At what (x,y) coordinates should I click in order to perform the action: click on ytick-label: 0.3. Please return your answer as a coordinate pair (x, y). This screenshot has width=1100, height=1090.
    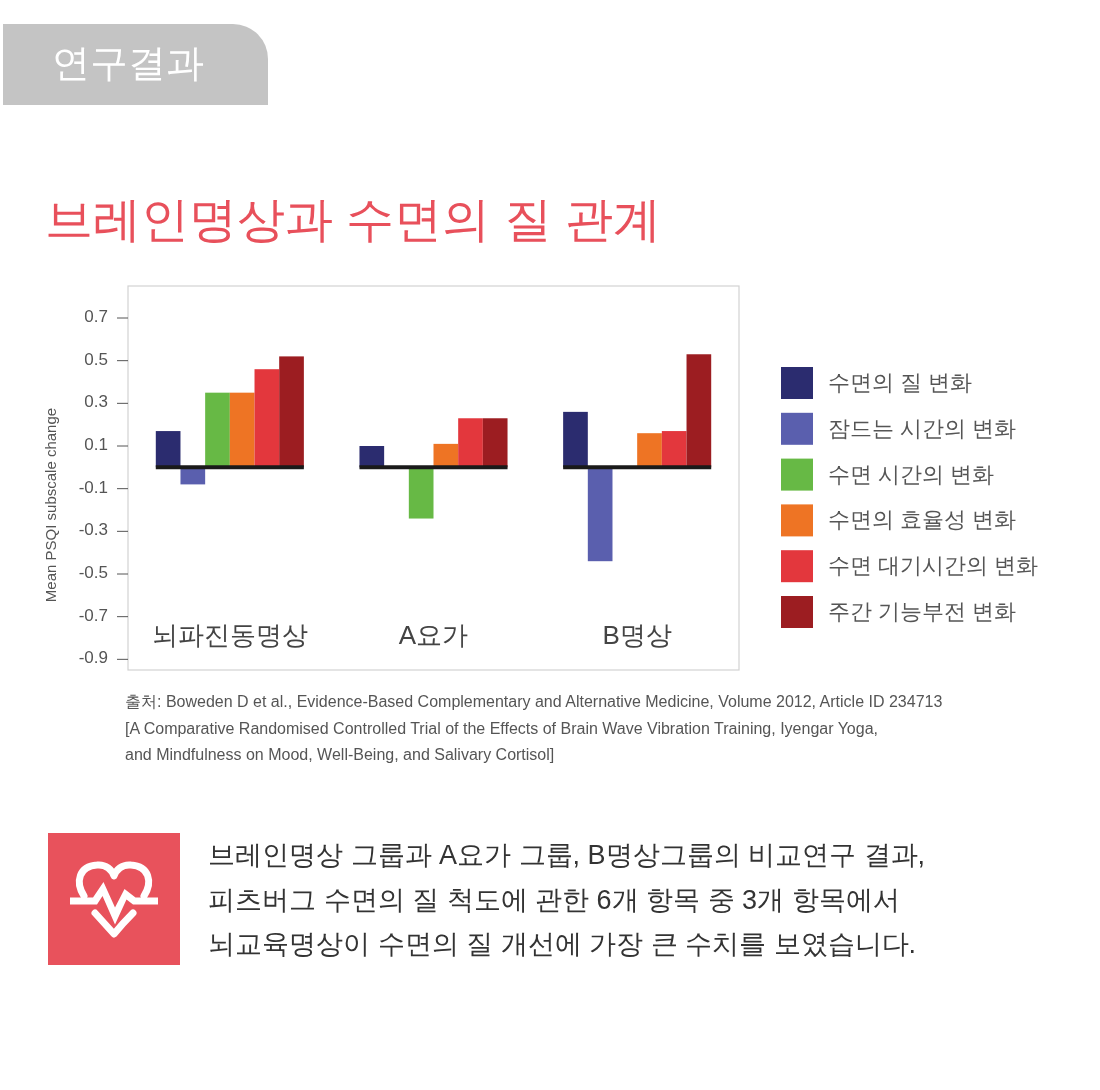
    Looking at the image, I should click on (96, 402).